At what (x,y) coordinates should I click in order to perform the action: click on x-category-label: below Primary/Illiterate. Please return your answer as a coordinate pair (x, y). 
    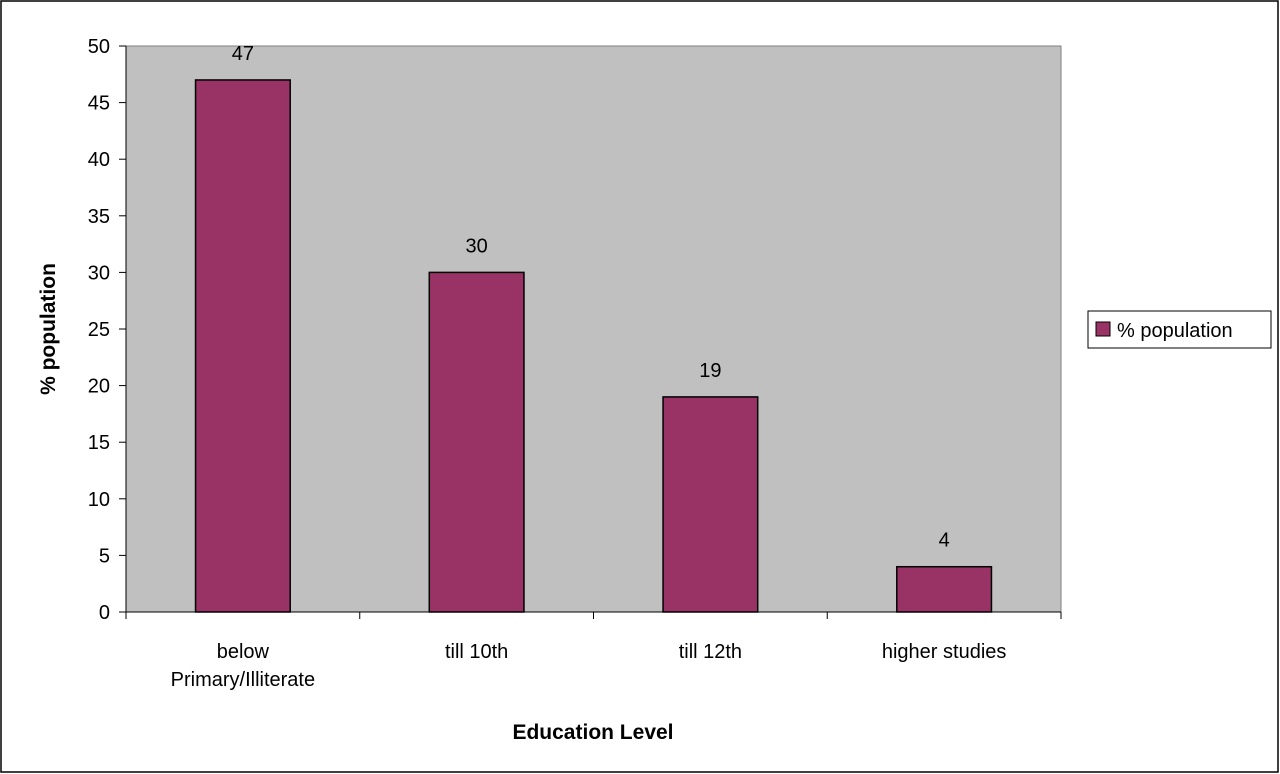
    Looking at the image, I should click on (243, 666).